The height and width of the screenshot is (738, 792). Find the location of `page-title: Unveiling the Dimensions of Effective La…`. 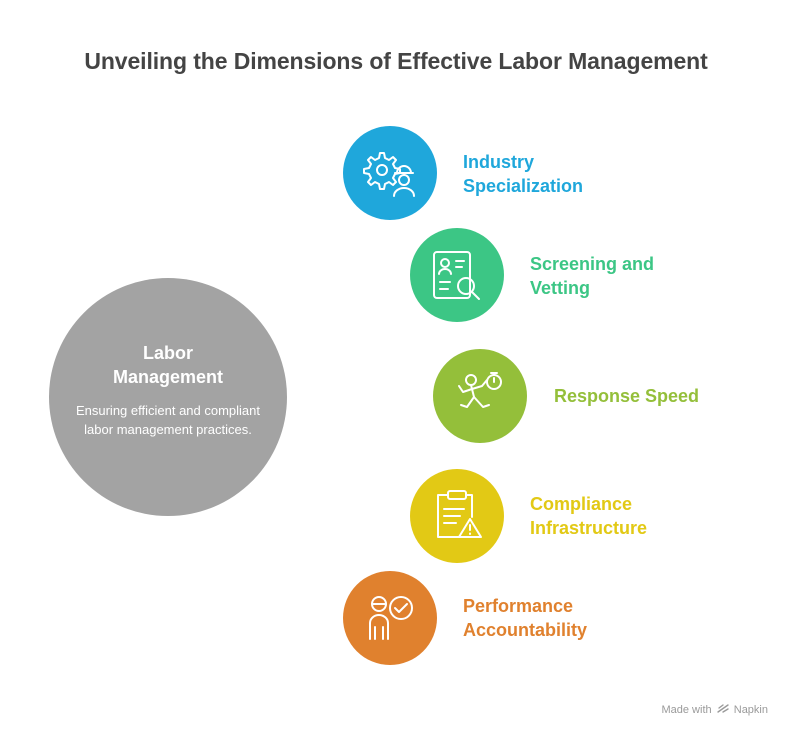

page-title: Unveiling the Dimensions of Effective La… is located at coordinates (396, 61).